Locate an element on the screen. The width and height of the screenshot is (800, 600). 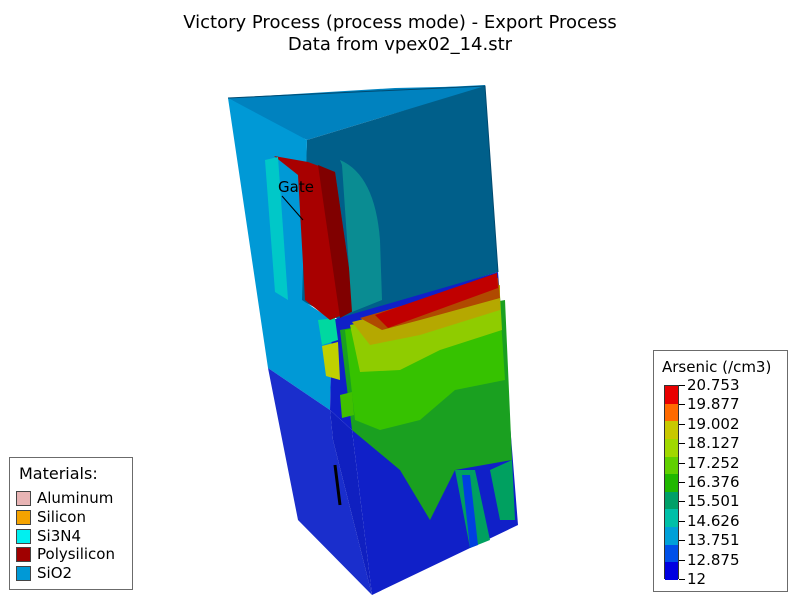
colorbar-tick-label: 15.501 is located at coordinates (713, 501).